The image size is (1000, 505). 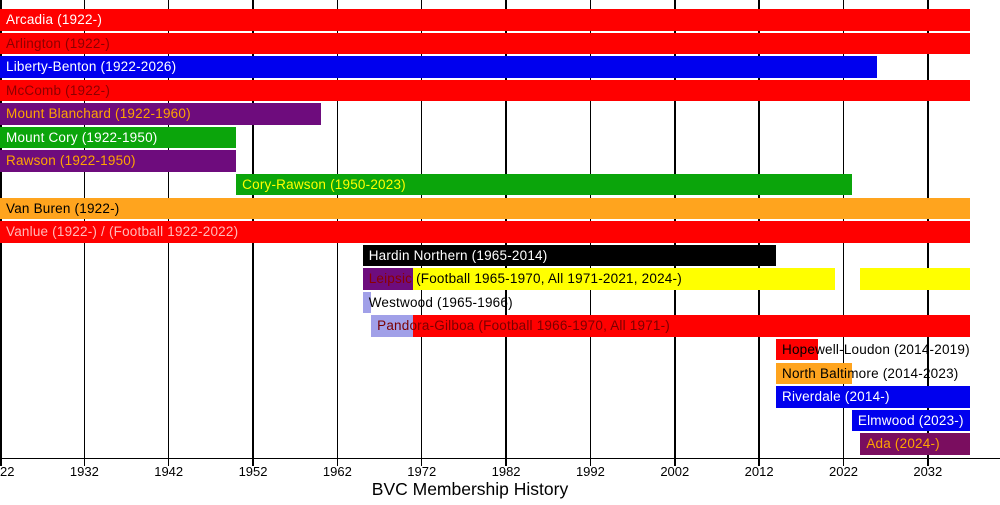 What do you see at coordinates (500, 458) in the screenshot?
I see `x-axis-line` at bounding box center [500, 458].